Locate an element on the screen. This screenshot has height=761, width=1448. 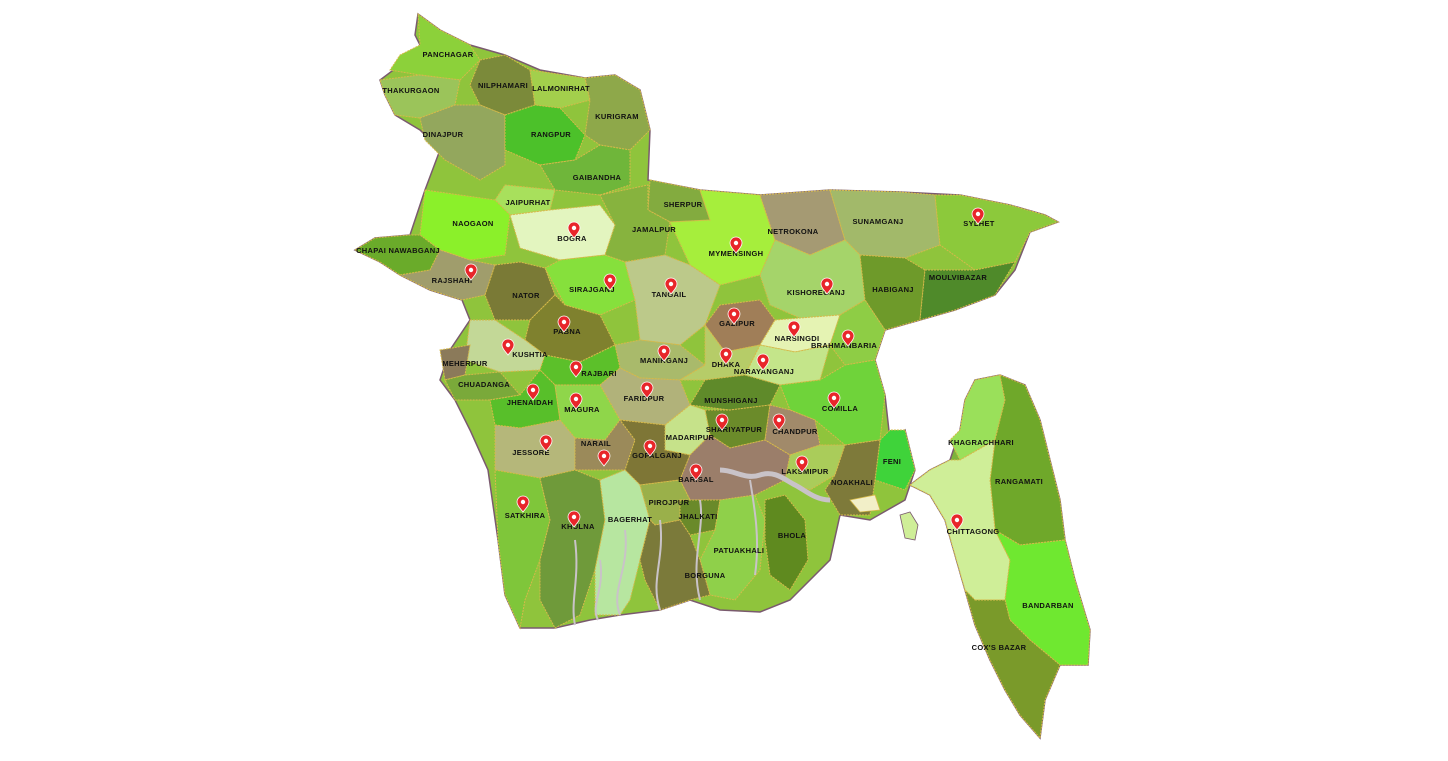
district-label-sunamganj: SUNAMGANJ is located at coordinates (877, 221).